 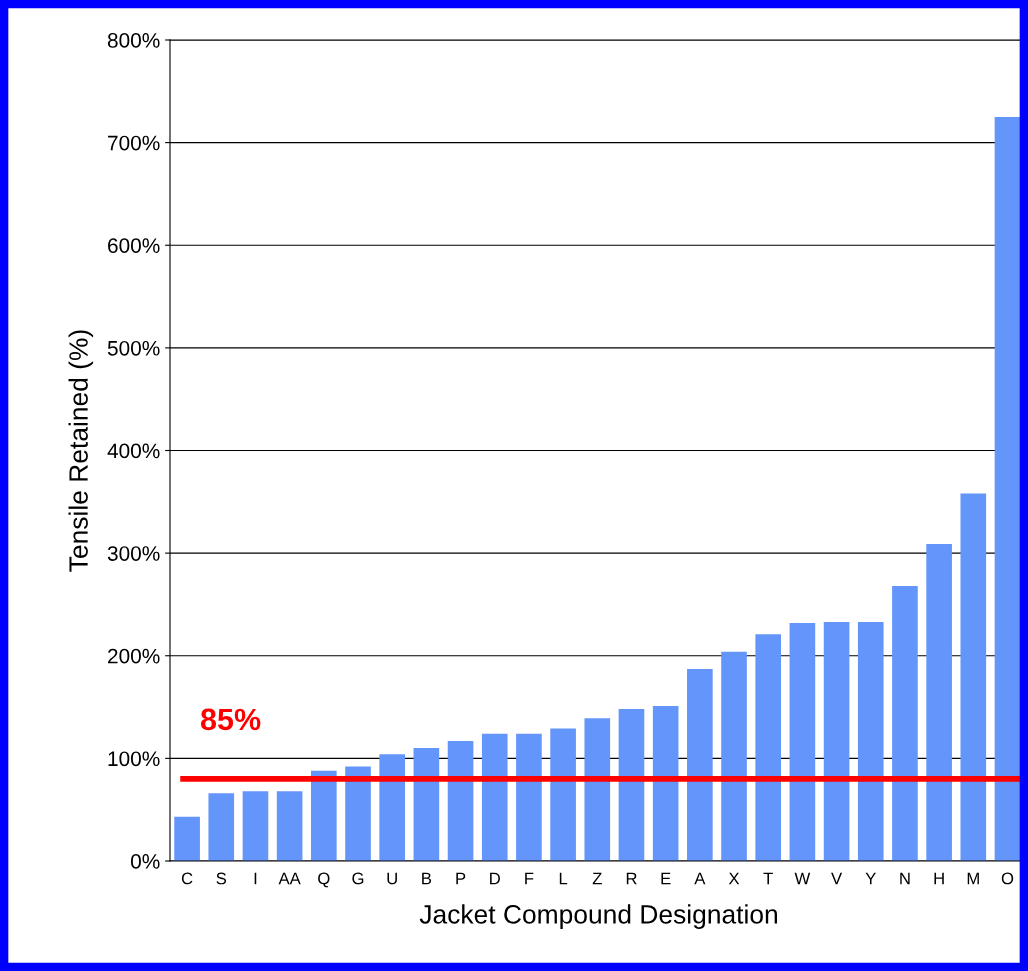 I want to click on x-tick-label: M, so click(x=973, y=878).